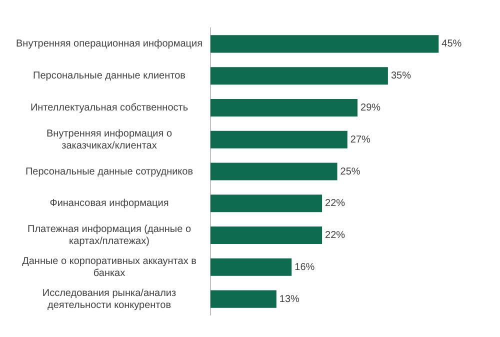 The image size is (500, 337). What do you see at coordinates (289, 299) in the screenshot?
I see `data-label: 13%` at bounding box center [289, 299].